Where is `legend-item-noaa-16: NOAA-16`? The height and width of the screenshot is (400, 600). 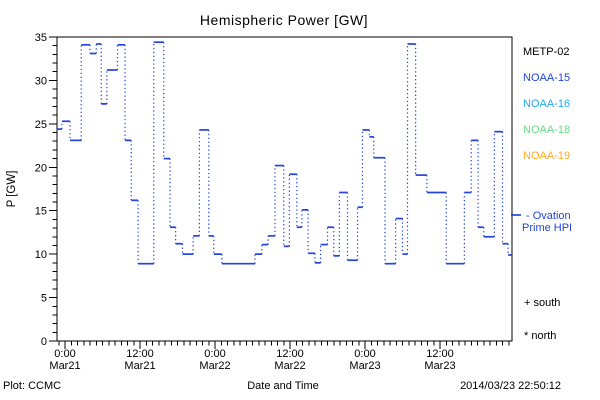
legend-item-noaa-16: NOAA-16 is located at coordinates (546, 104).